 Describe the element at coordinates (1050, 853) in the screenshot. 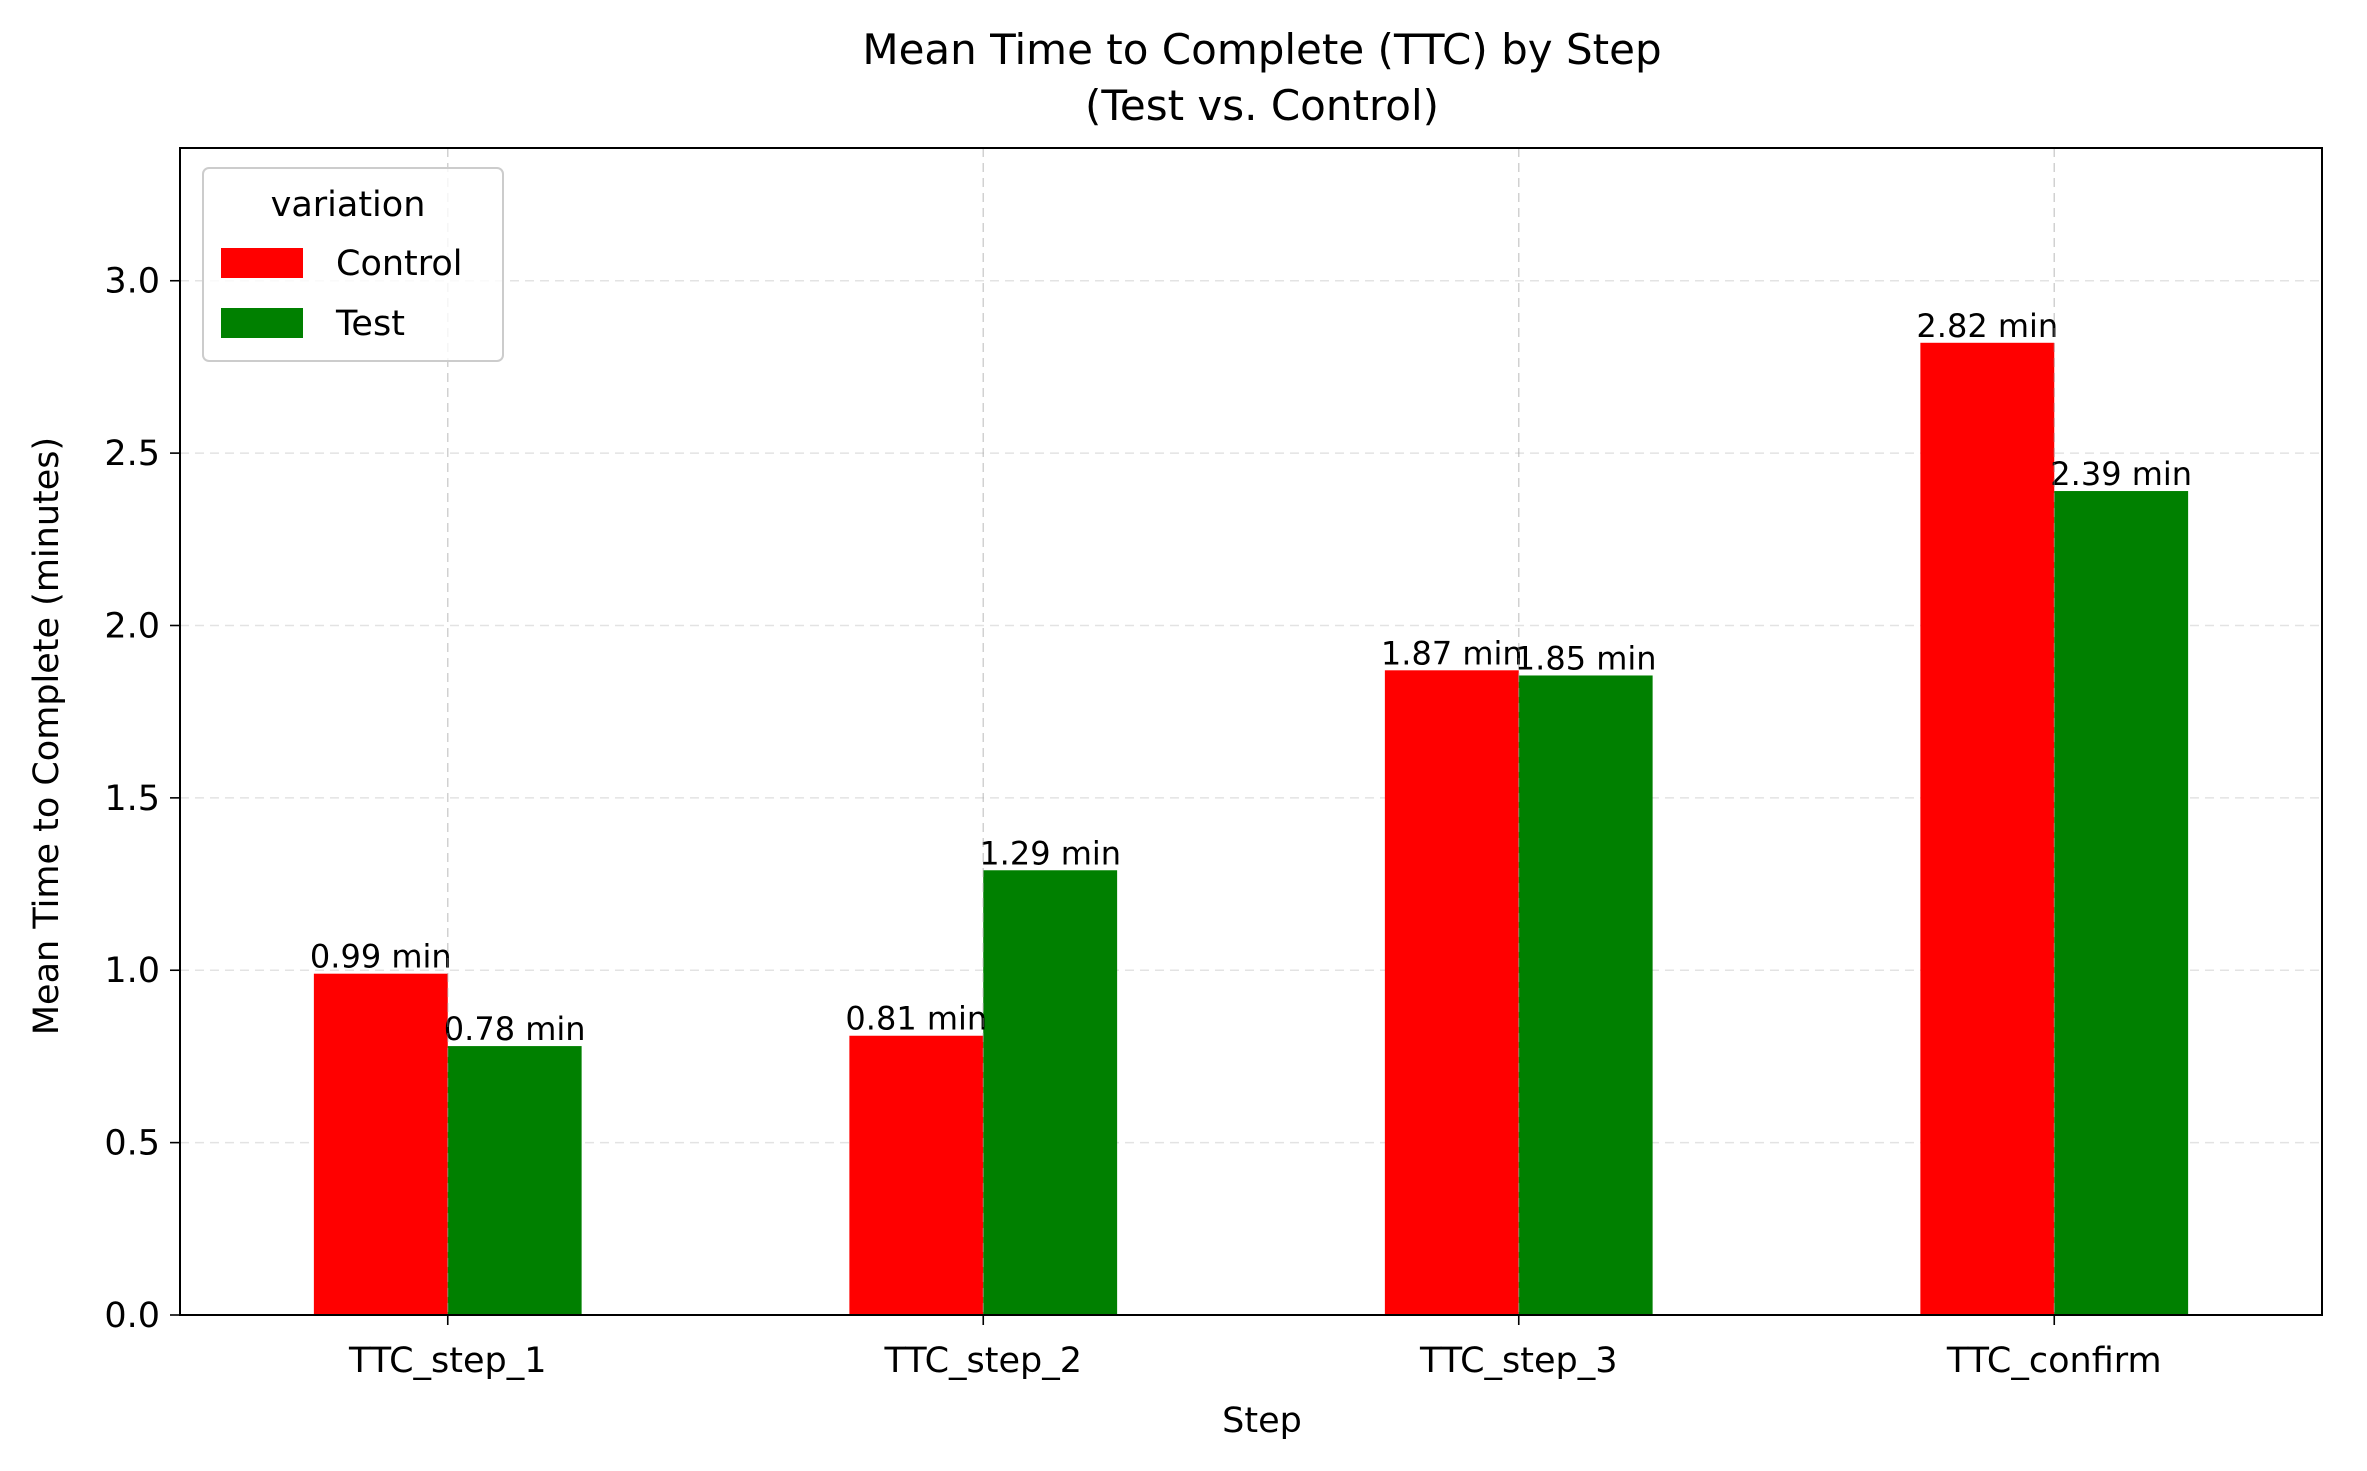

I see `bar-label-test-ttc_step_2: 1.29 min` at that location.